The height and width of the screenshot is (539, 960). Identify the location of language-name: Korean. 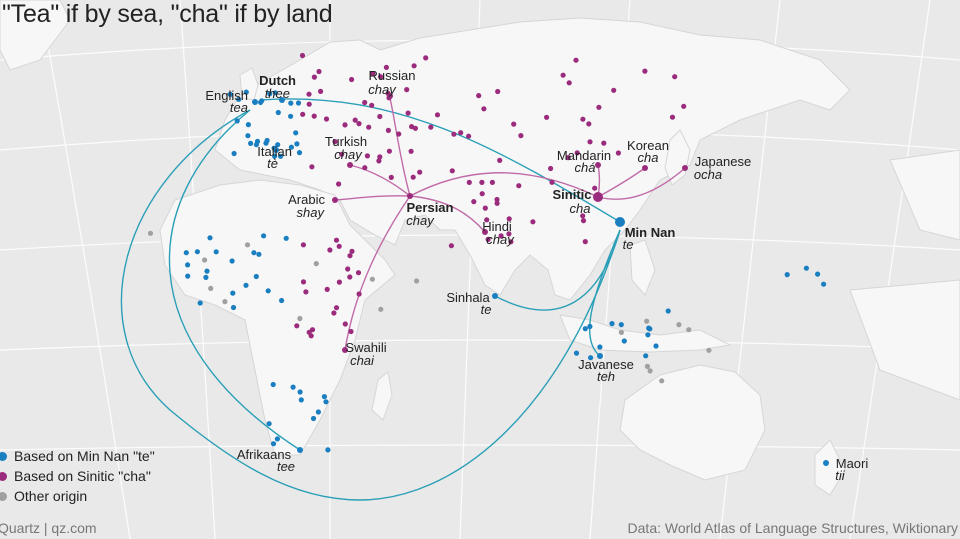
(648, 145).